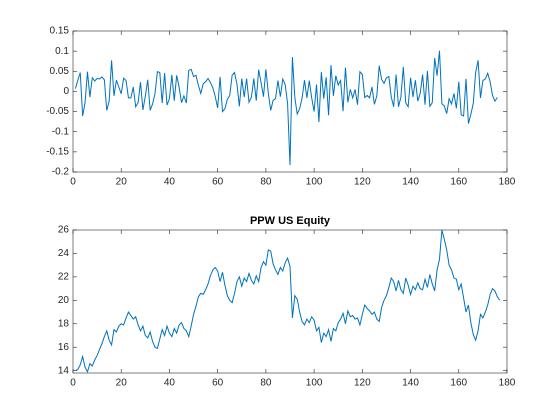  I want to click on chart-title: PPW US Equity, so click(290, 221).